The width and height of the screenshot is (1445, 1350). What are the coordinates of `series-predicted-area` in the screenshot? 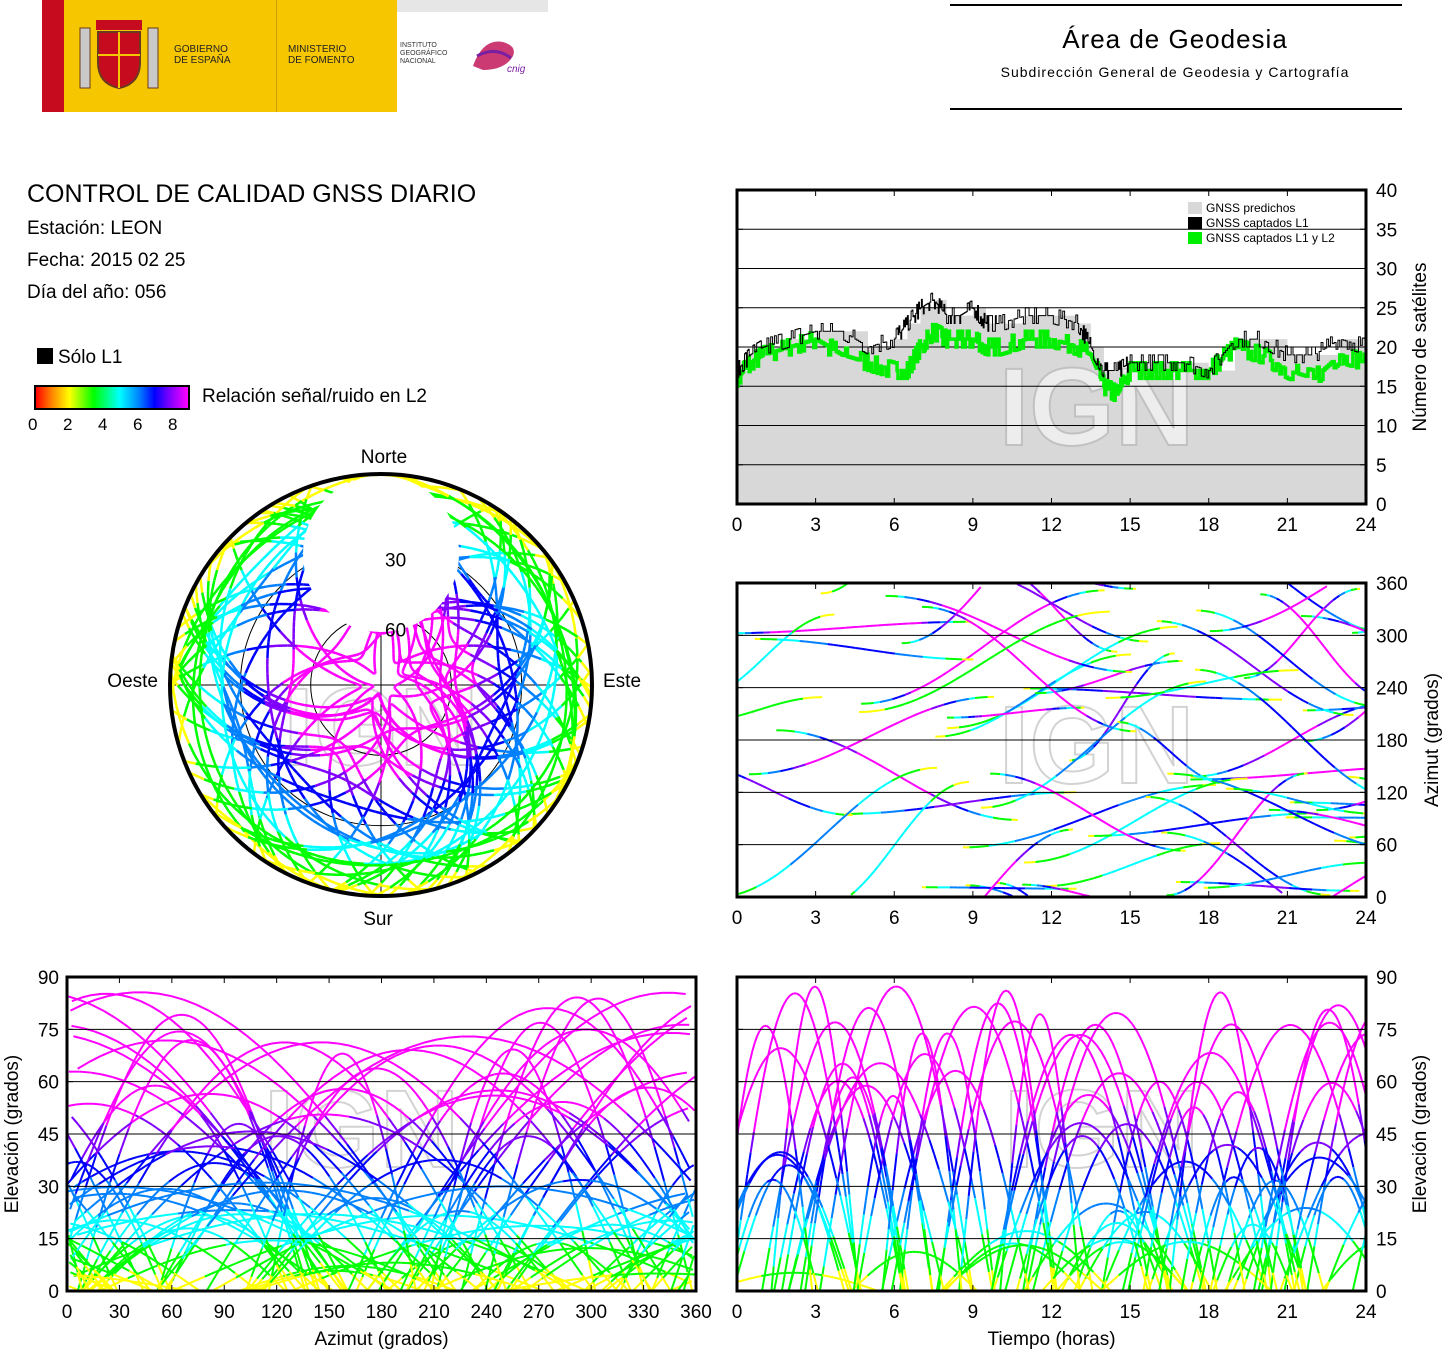 It's located at (1051, 401).